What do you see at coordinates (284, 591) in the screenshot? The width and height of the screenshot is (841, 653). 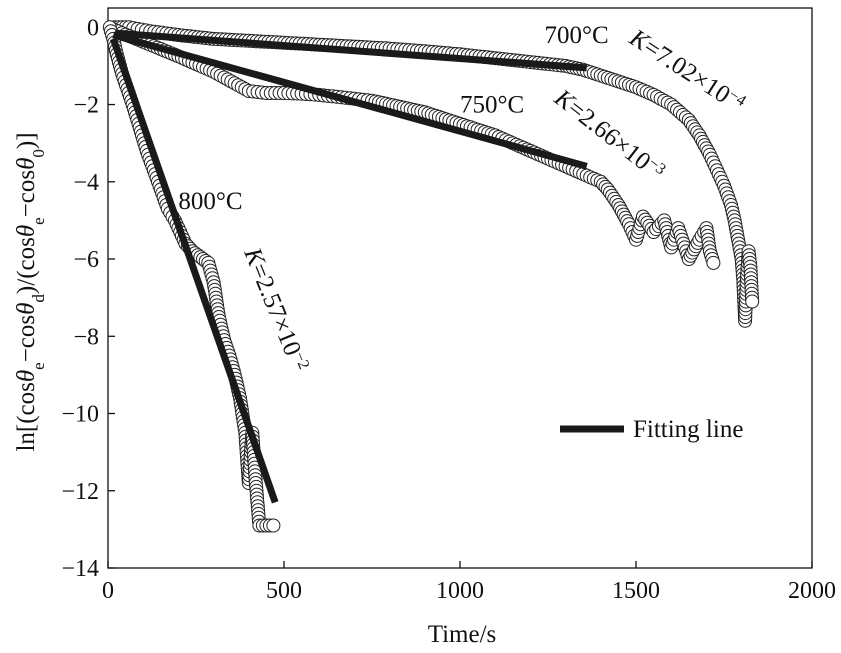 I see `x-tick-label: 500` at bounding box center [284, 591].